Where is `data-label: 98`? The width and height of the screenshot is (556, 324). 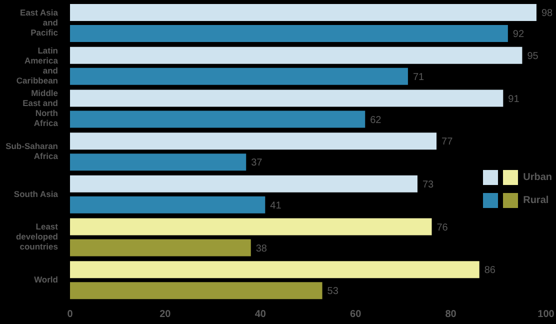
data-label: 98 is located at coordinates (547, 14).